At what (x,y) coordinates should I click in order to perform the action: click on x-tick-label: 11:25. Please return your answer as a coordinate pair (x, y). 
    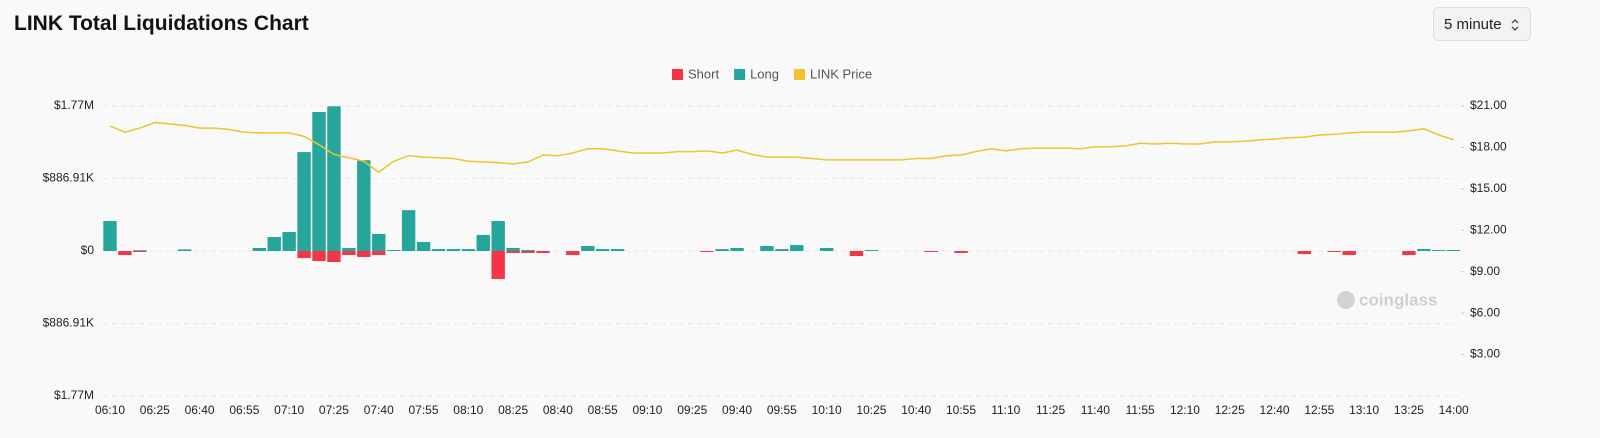
    Looking at the image, I should click on (1050, 410).